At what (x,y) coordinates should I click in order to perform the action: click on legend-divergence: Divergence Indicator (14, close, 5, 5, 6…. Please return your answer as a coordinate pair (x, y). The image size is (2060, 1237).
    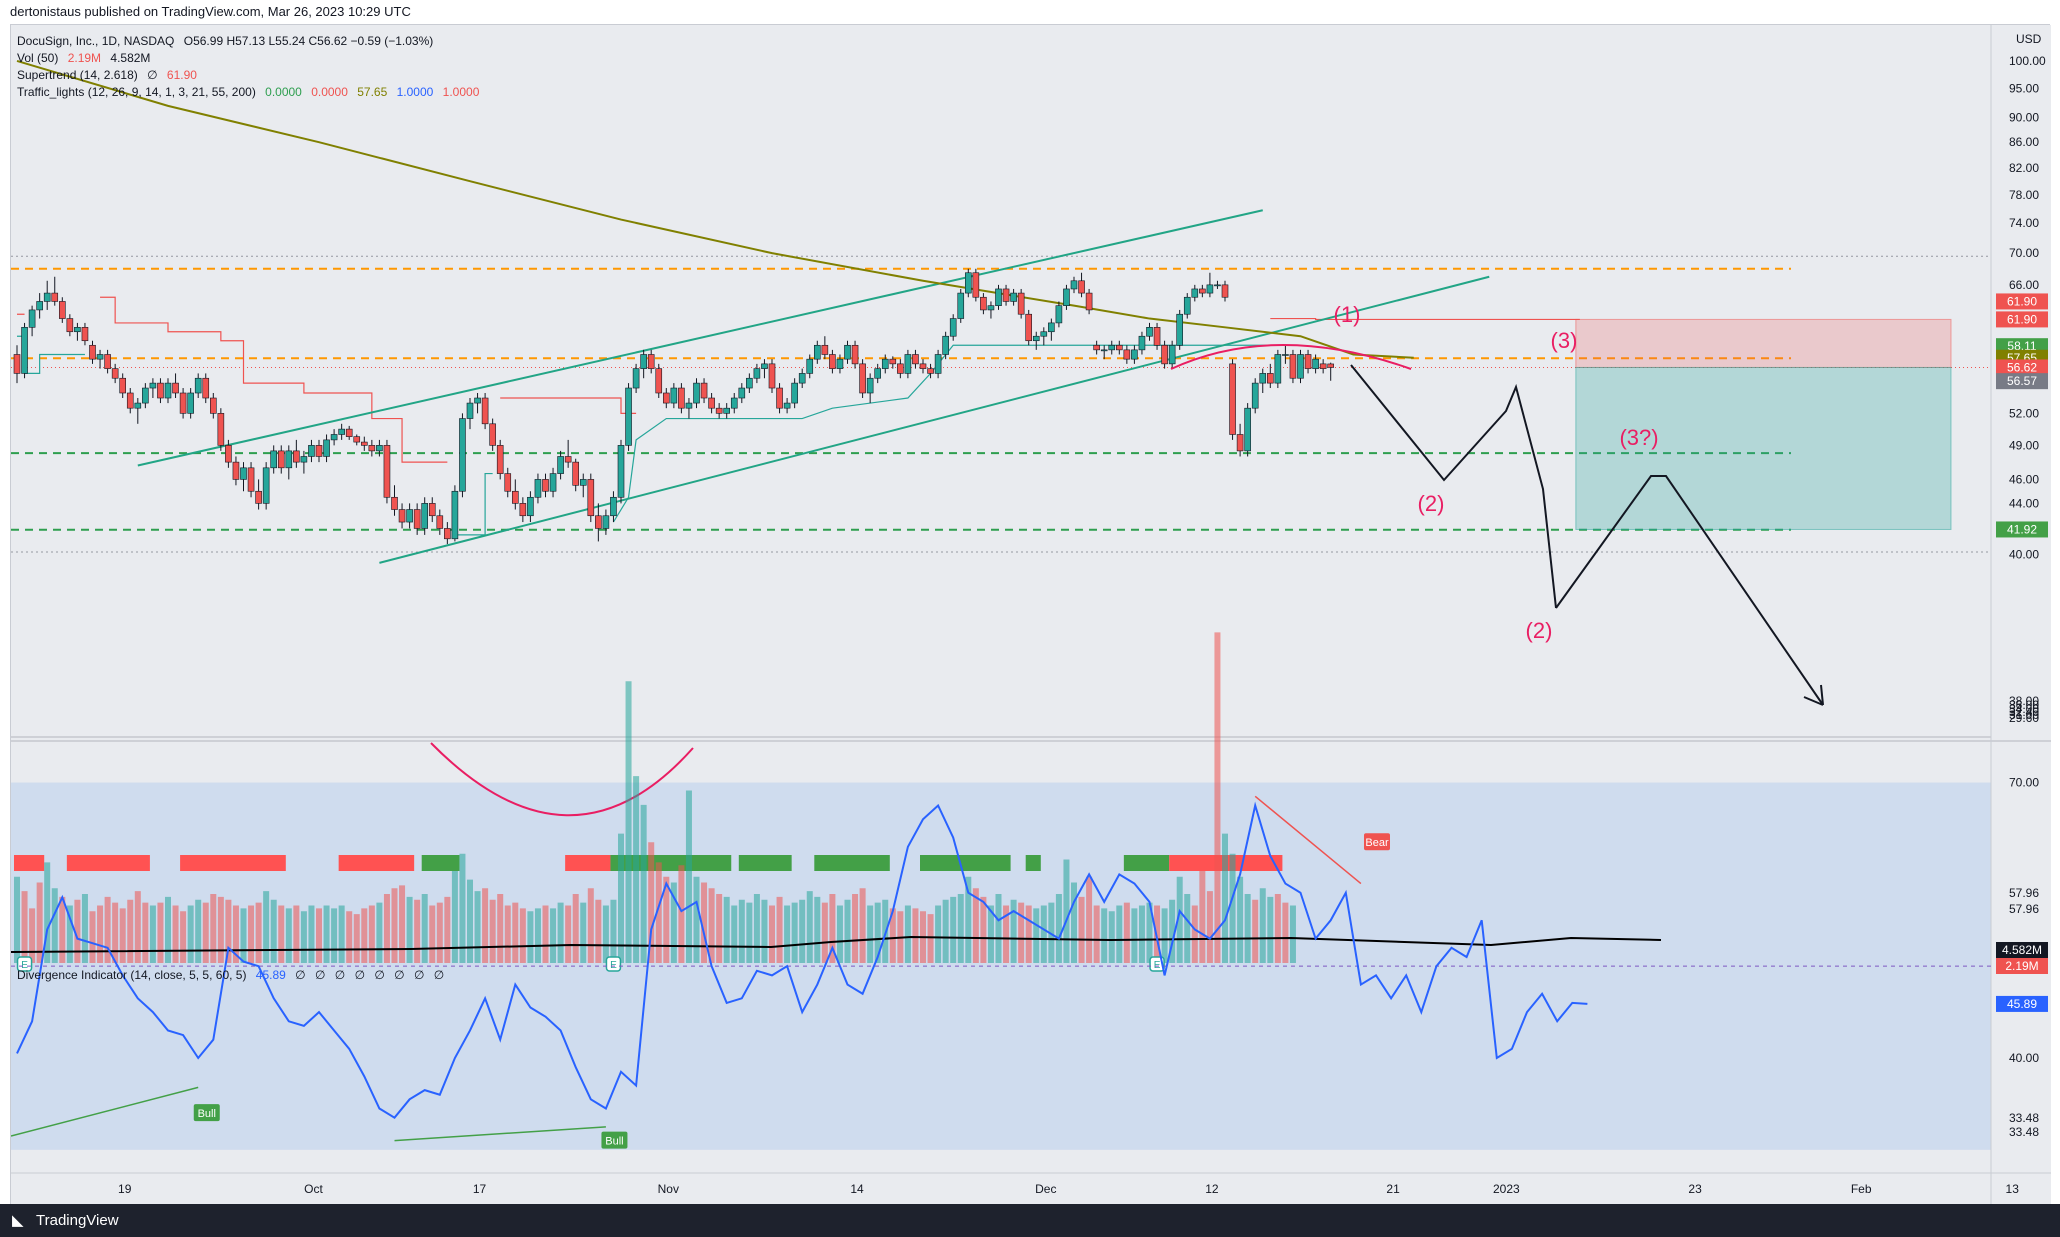
    Looking at the image, I should click on (233, 975).